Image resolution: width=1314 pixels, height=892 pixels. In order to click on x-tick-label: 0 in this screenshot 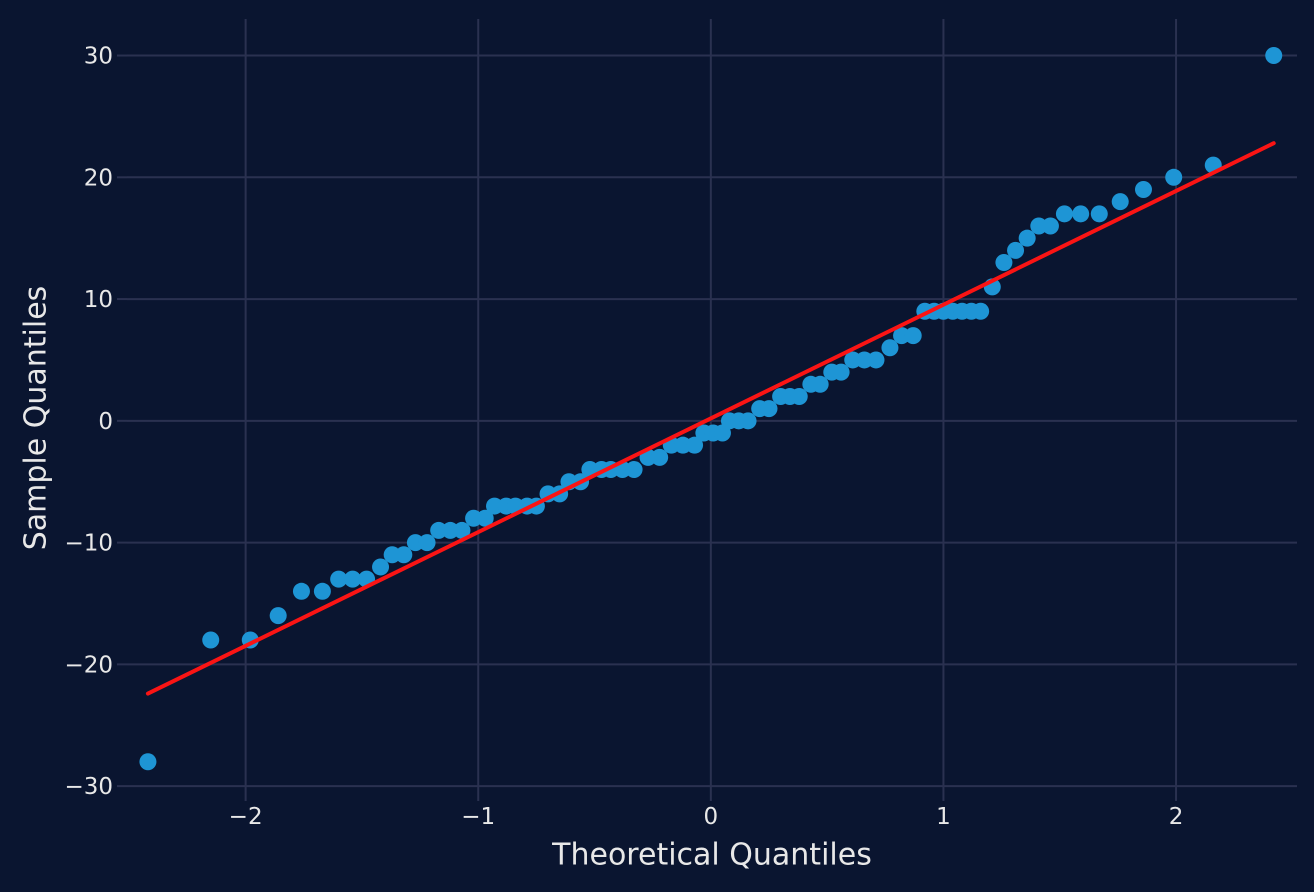, I will do `click(711, 817)`.